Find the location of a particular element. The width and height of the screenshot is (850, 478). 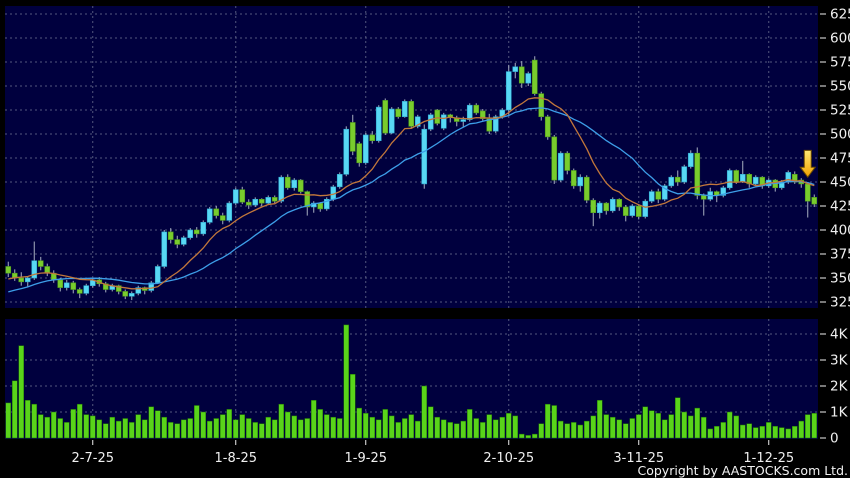

svg-text: 2-10-25 is located at coordinates (508, 458).